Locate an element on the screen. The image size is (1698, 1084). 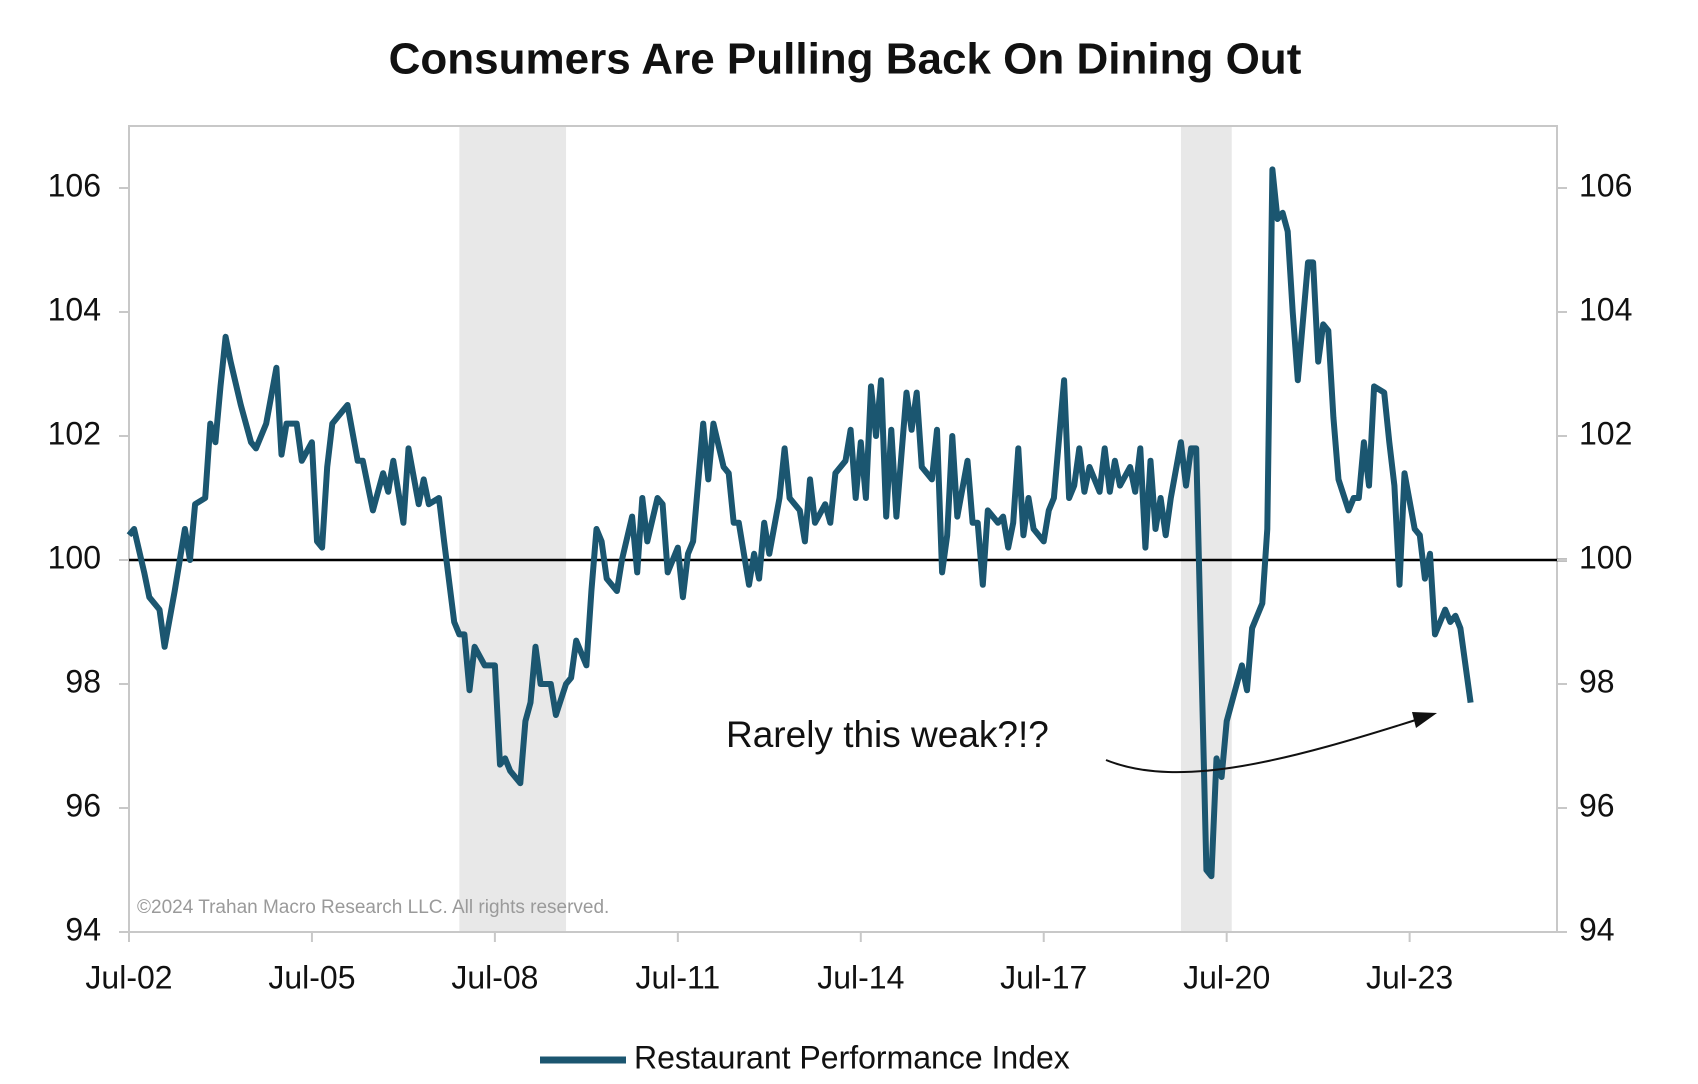
y-tick-label: 94 is located at coordinates (83, 929).